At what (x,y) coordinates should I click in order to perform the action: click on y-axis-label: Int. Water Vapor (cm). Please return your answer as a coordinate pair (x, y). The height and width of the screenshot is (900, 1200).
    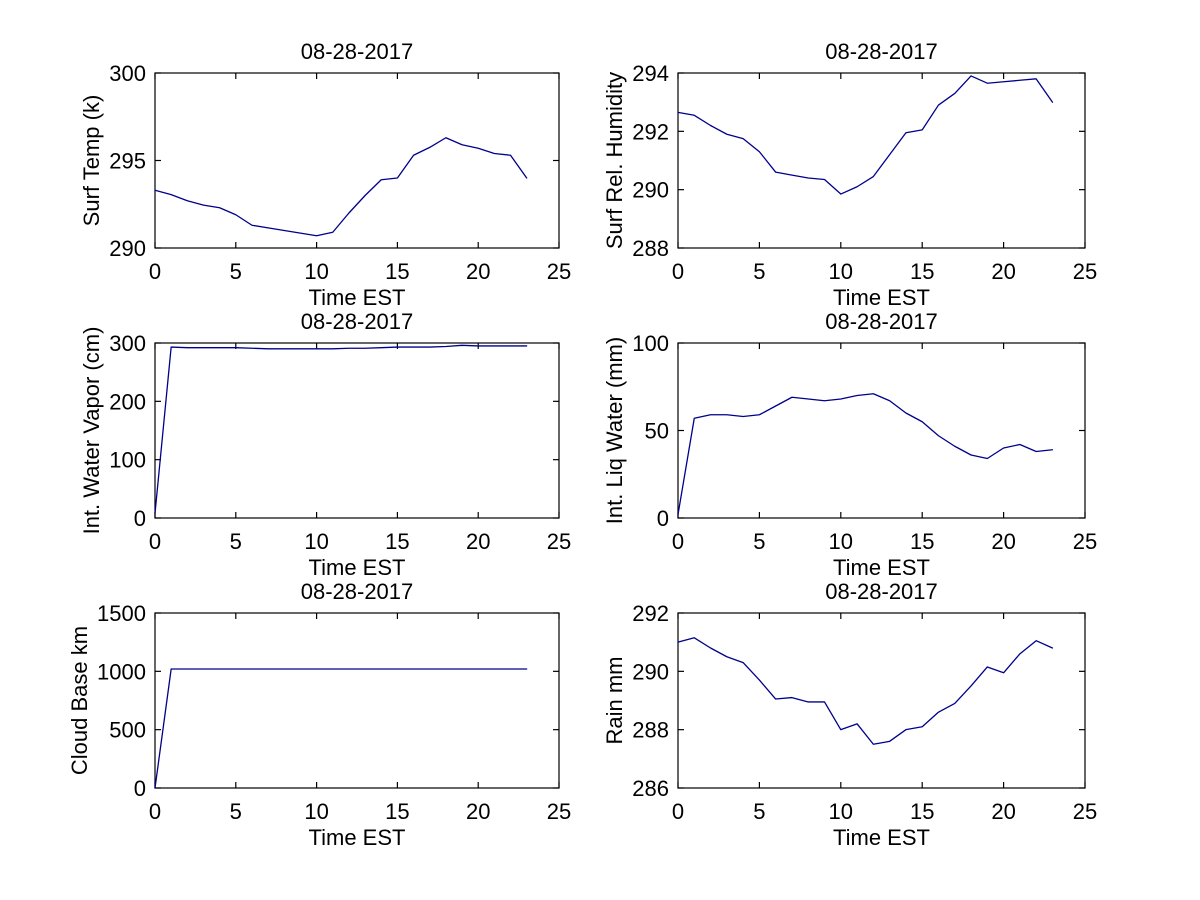
    Looking at the image, I should click on (91, 431).